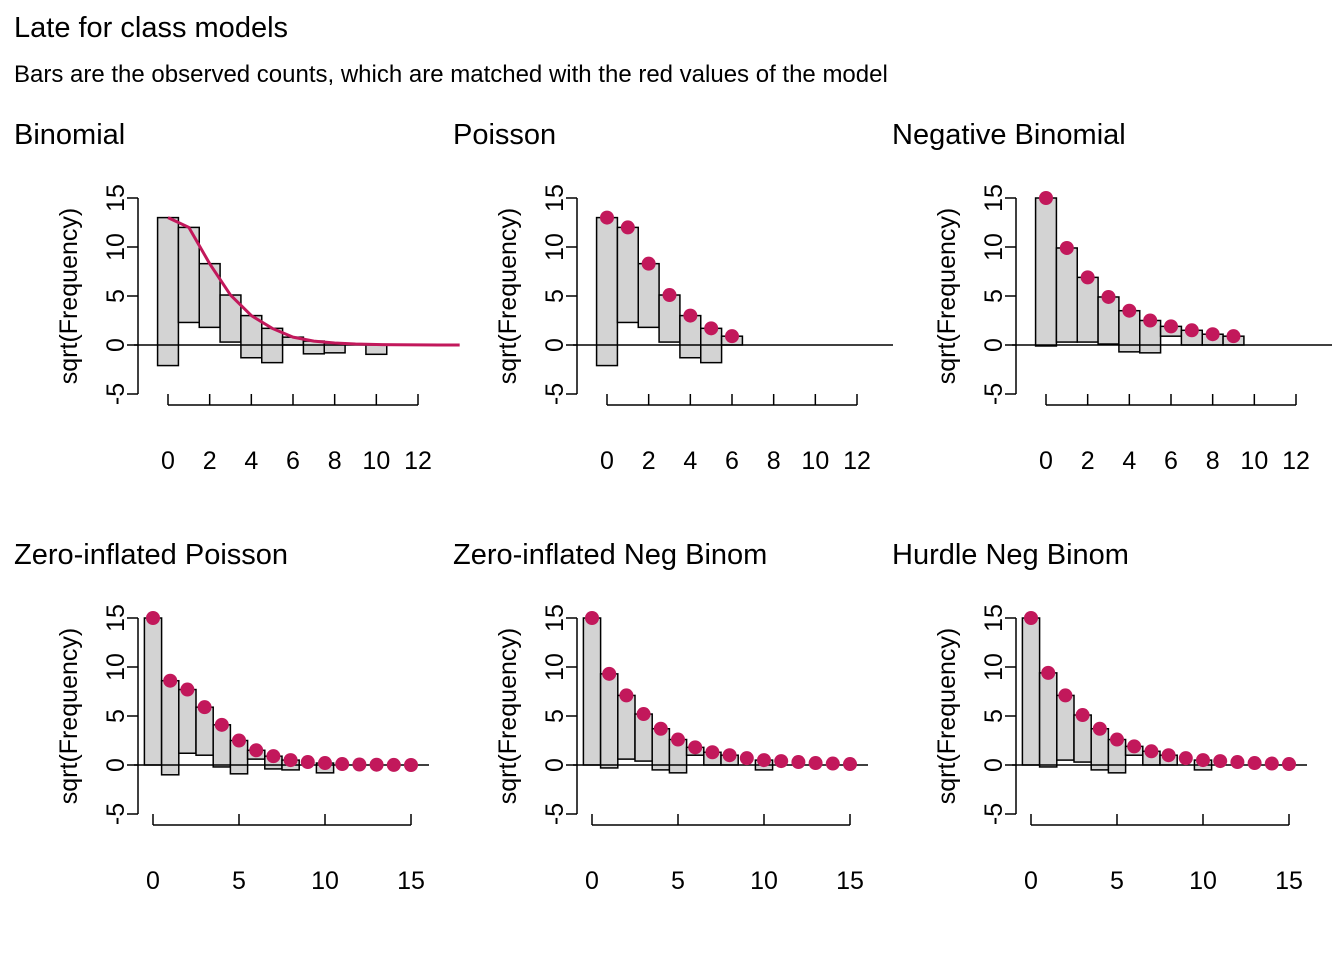  Describe the element at coordinates (678, 881) in the screenshot. I see `x-tick-label: 5` at that location.